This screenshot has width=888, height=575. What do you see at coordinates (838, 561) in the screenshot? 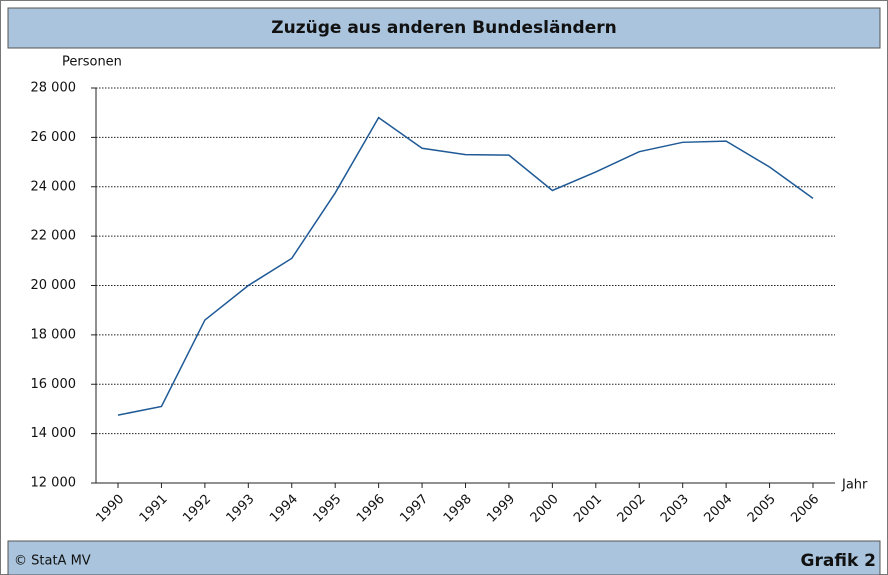
I see `figure-label: Grafik 2` at bounding box center [838, 561].